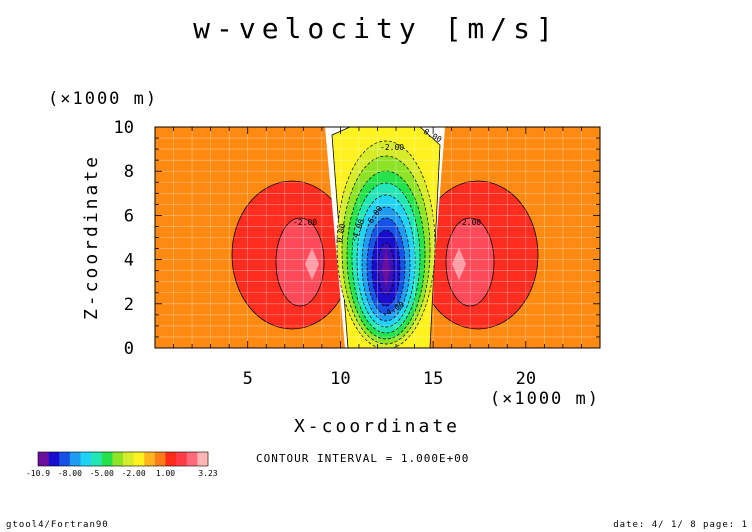 Image resolution: width=752 pixels, height=532 pixels. I want to click on footer-right: date: 4/ 1/ 8 page: 1, so click(680, 525).